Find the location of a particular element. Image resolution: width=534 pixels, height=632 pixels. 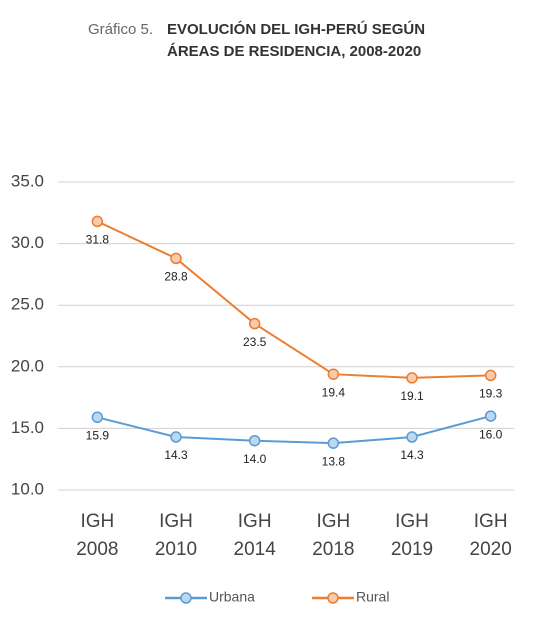

data-label: 14.0 is located at coordinates (255, 459).